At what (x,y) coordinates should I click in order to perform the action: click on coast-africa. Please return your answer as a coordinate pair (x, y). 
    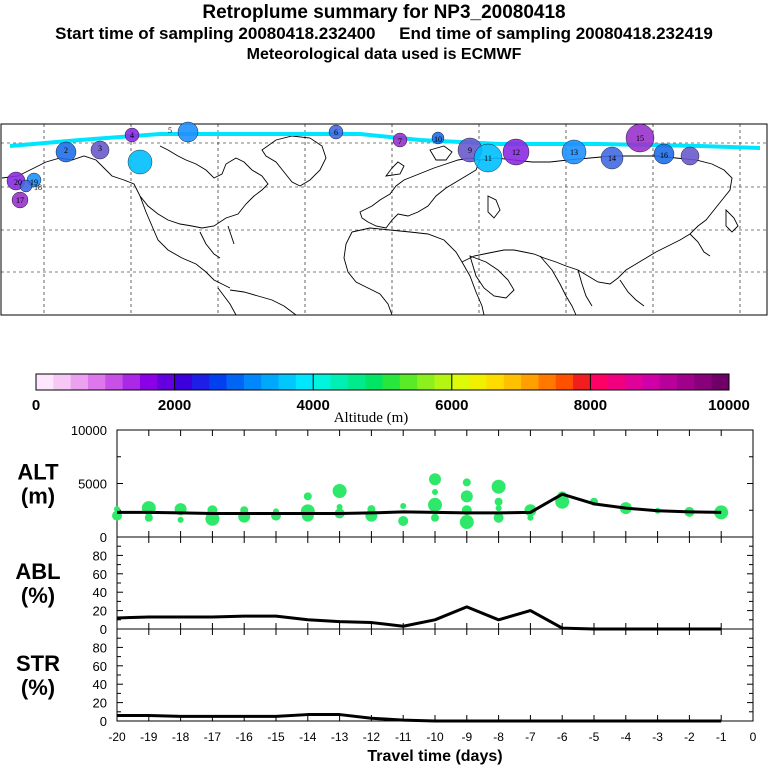
    Looking at the image, I should click on (414, 271).